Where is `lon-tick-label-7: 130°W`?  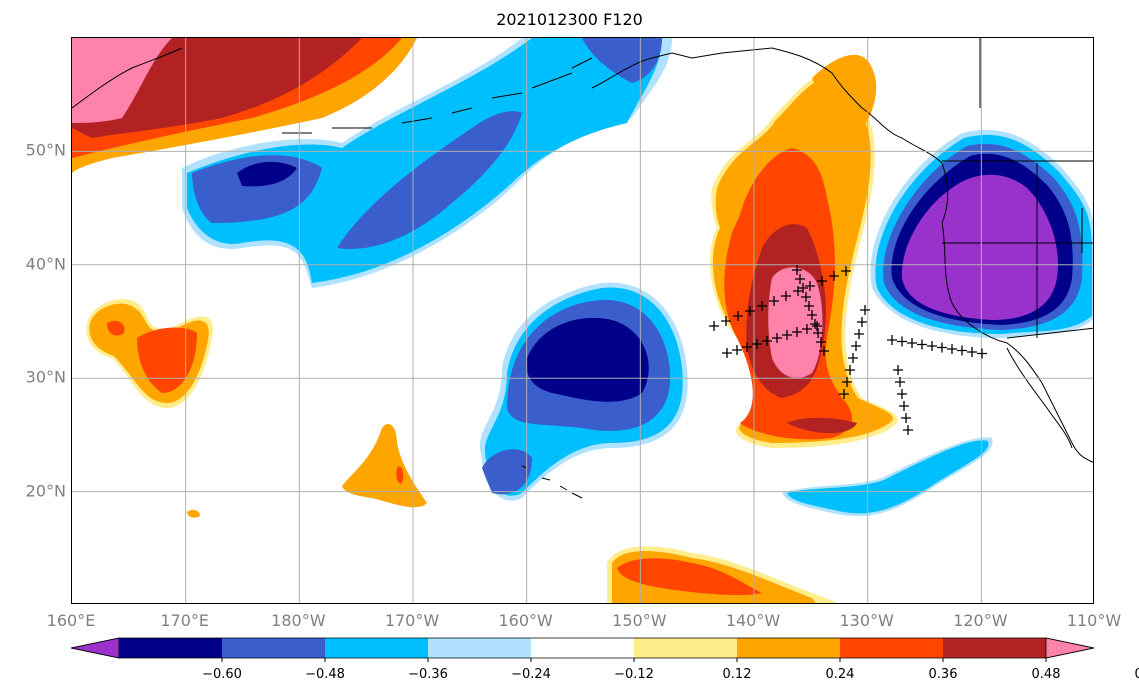
lon-tick-label-7: 130°W is located at coordinates (866, 620).